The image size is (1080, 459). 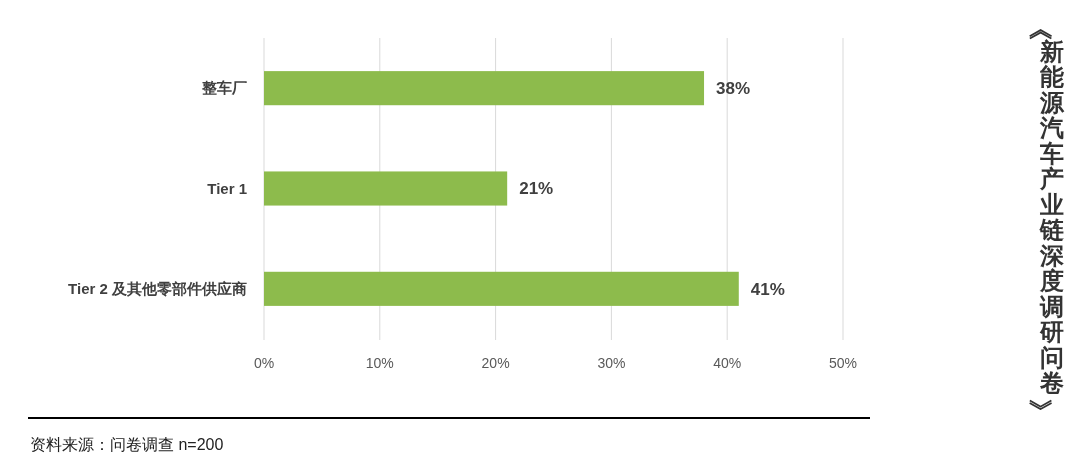 I want to click on chart-title: 《新能源汽车产业链深度调研问卷》, so click(x=1045, y=219).